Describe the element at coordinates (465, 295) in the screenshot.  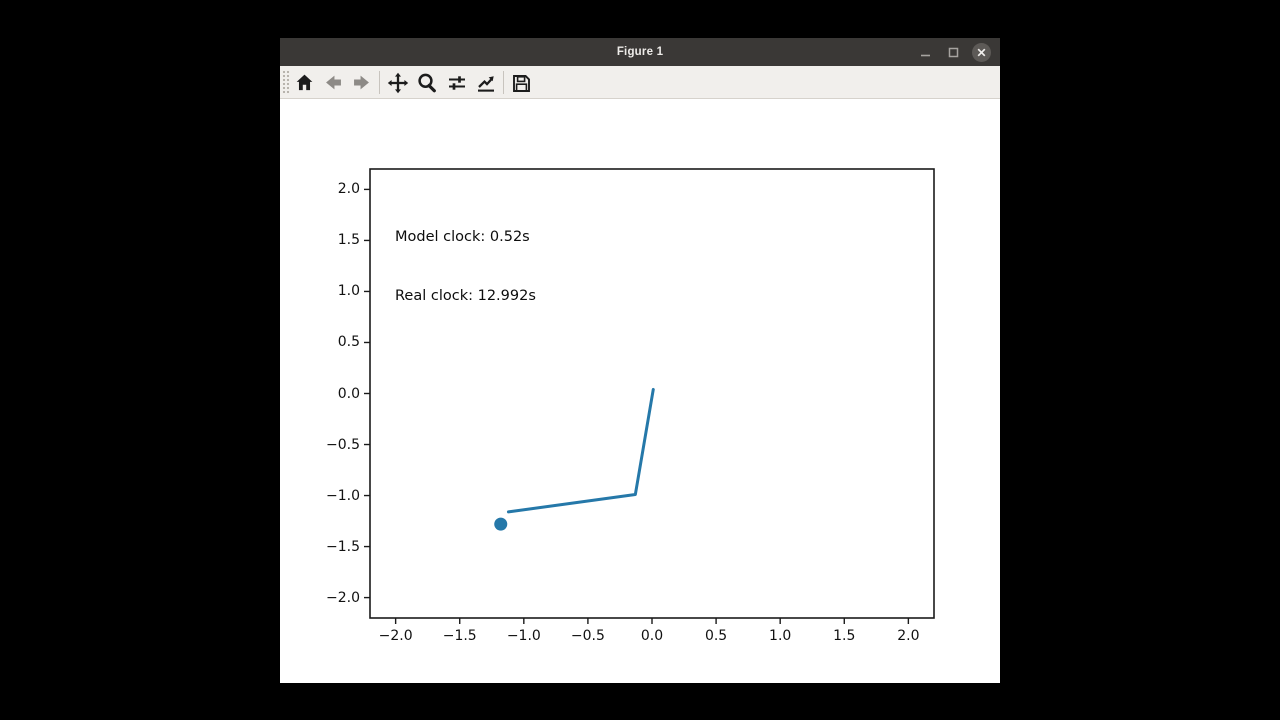
I see `real-clock-text: Real clock: 12.992s` at that location.